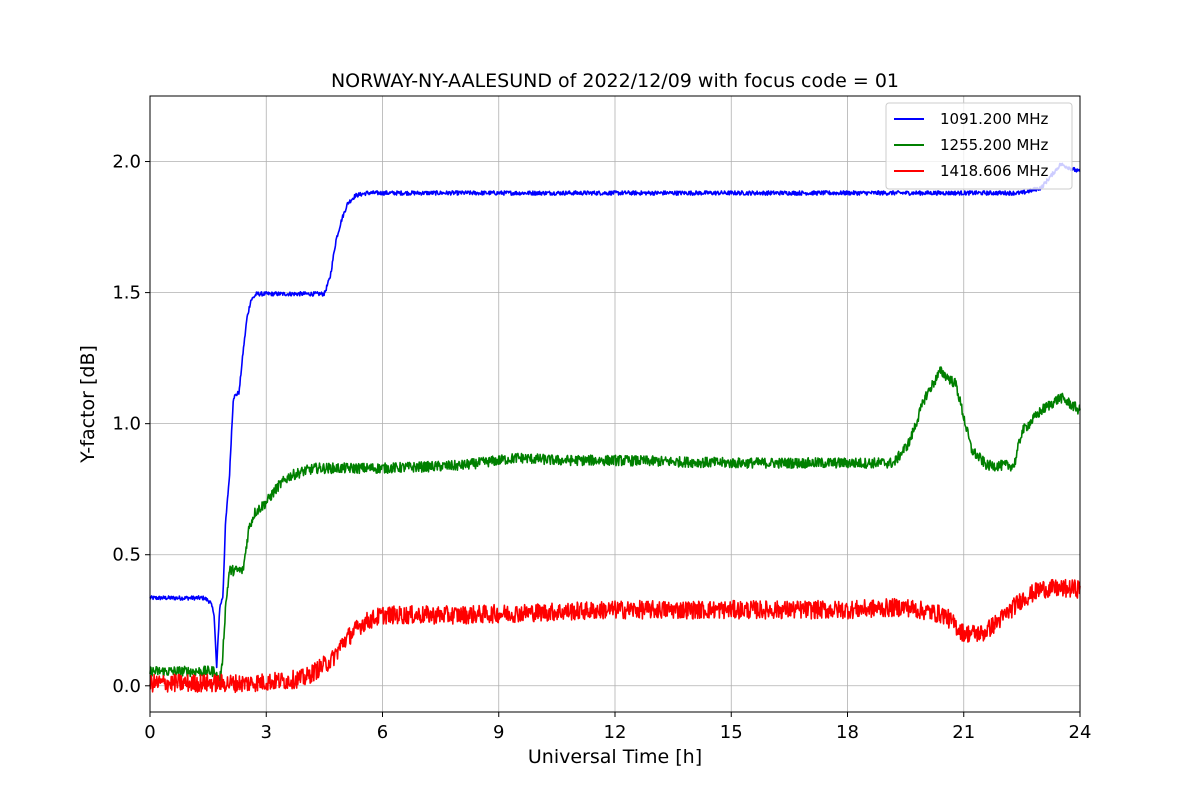  I want to click on x-axis: 0 3 6 9 12 15 18 21 24, so click(617, 727).